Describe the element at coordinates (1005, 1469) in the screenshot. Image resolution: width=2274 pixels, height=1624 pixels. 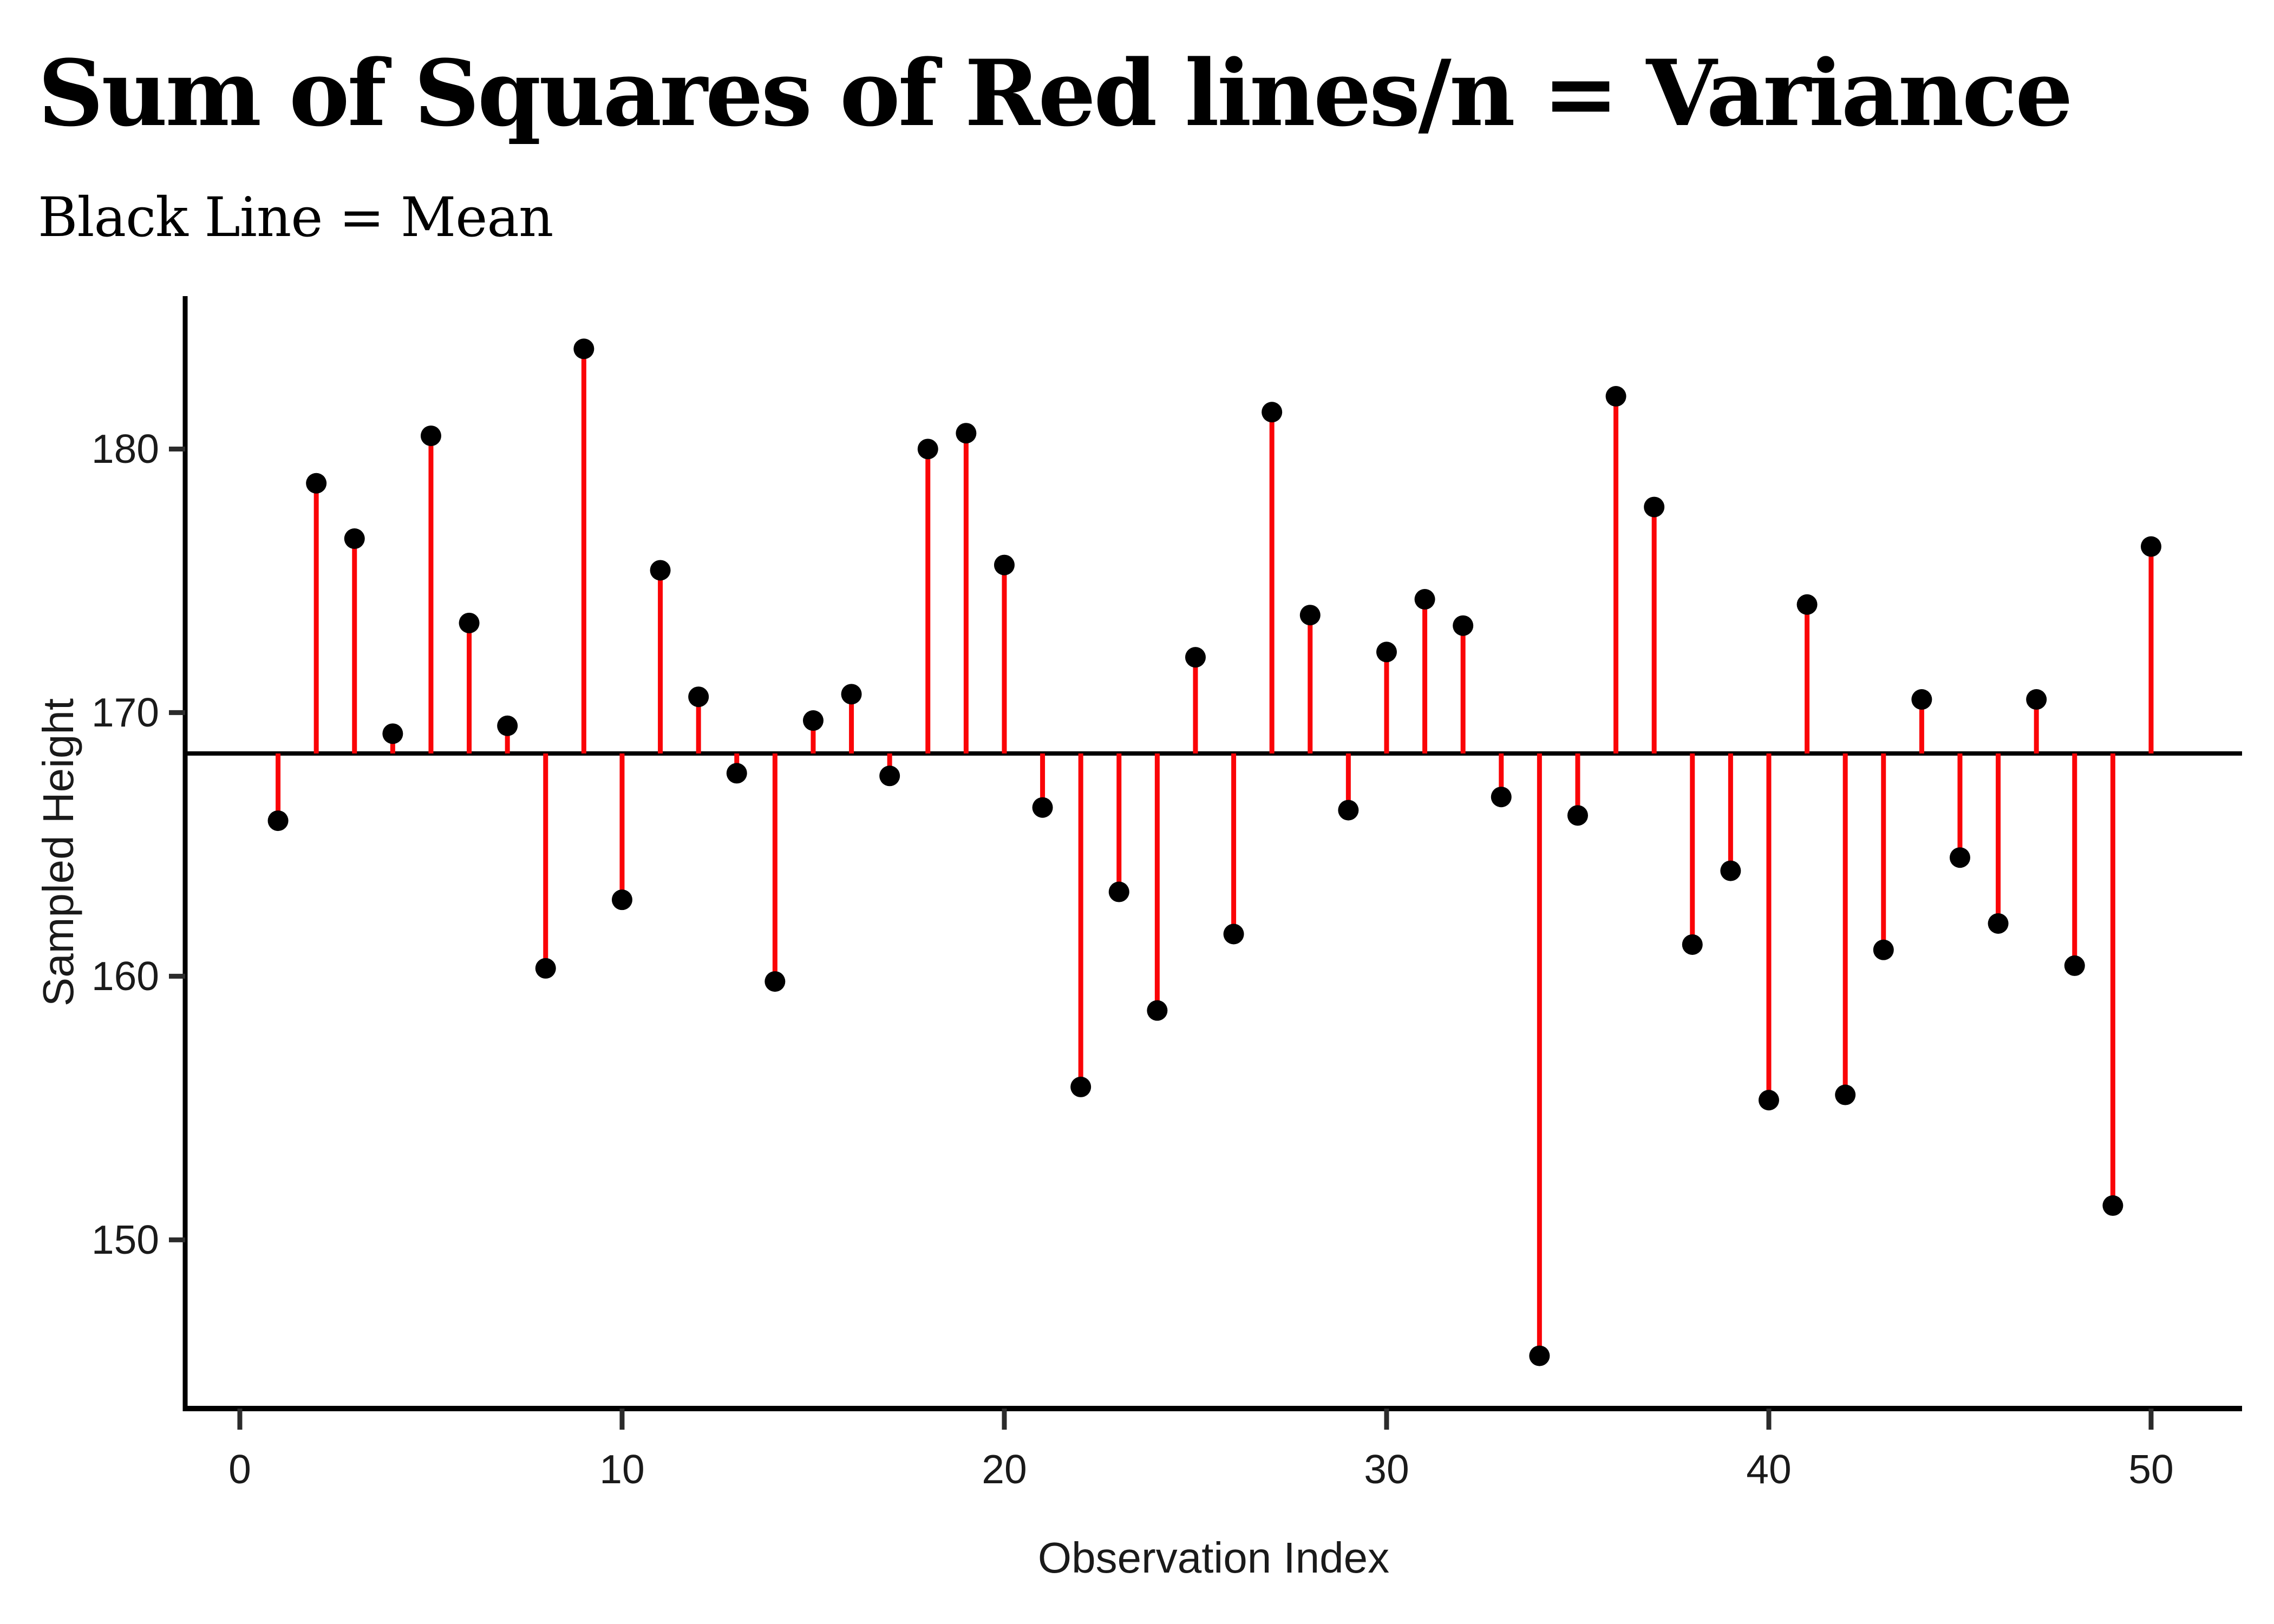
I see `x-tick-label: 20` at that location.